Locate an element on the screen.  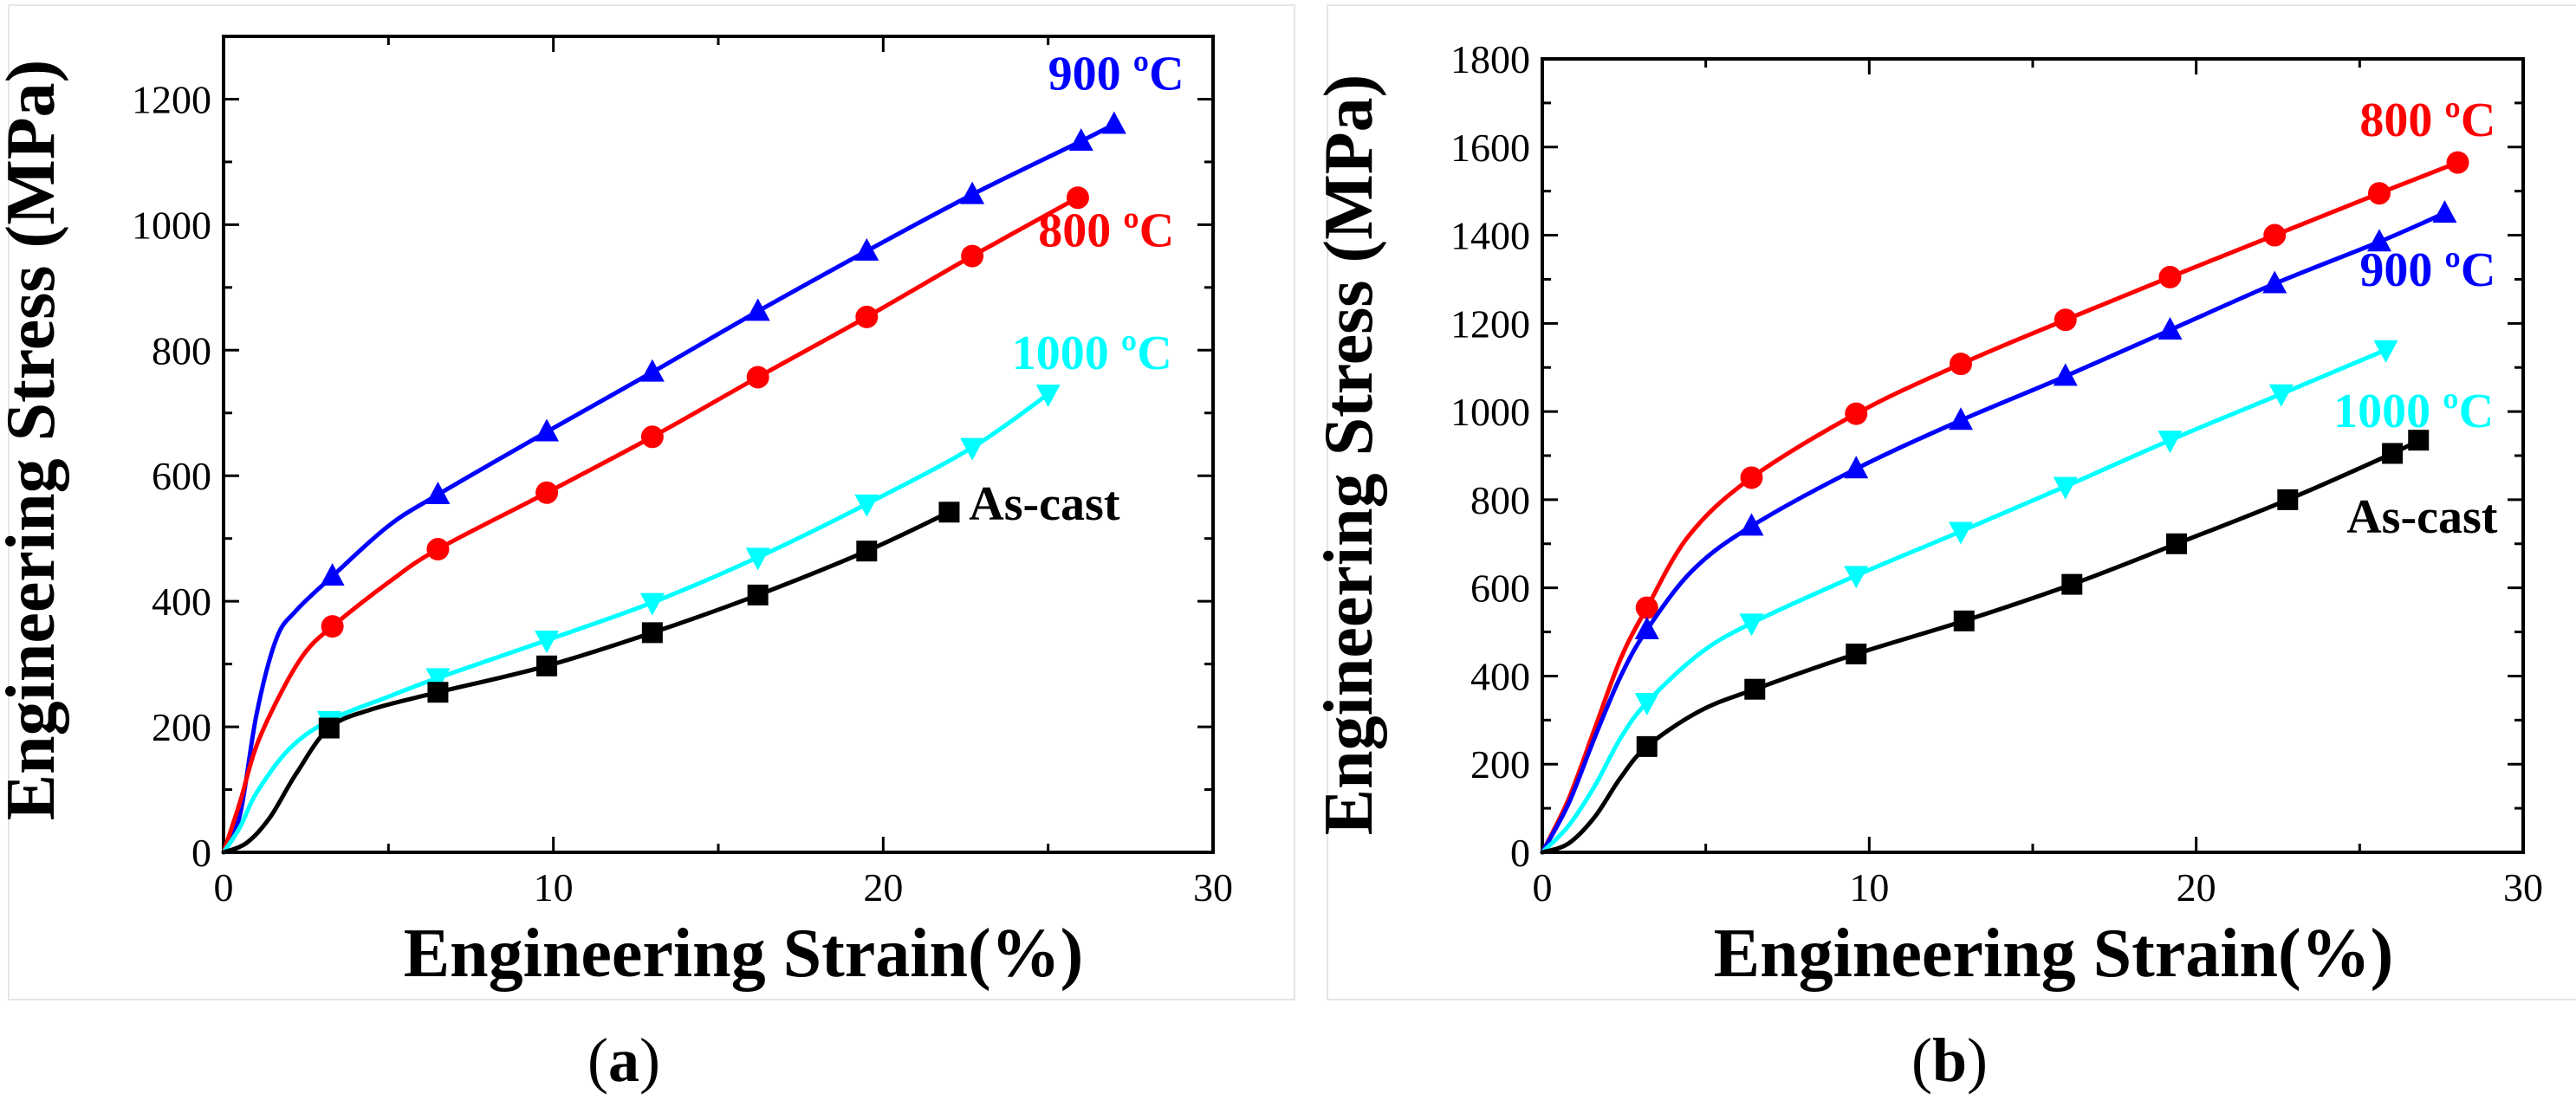
panel-label: (a) is located at coordinates (623, 1060).